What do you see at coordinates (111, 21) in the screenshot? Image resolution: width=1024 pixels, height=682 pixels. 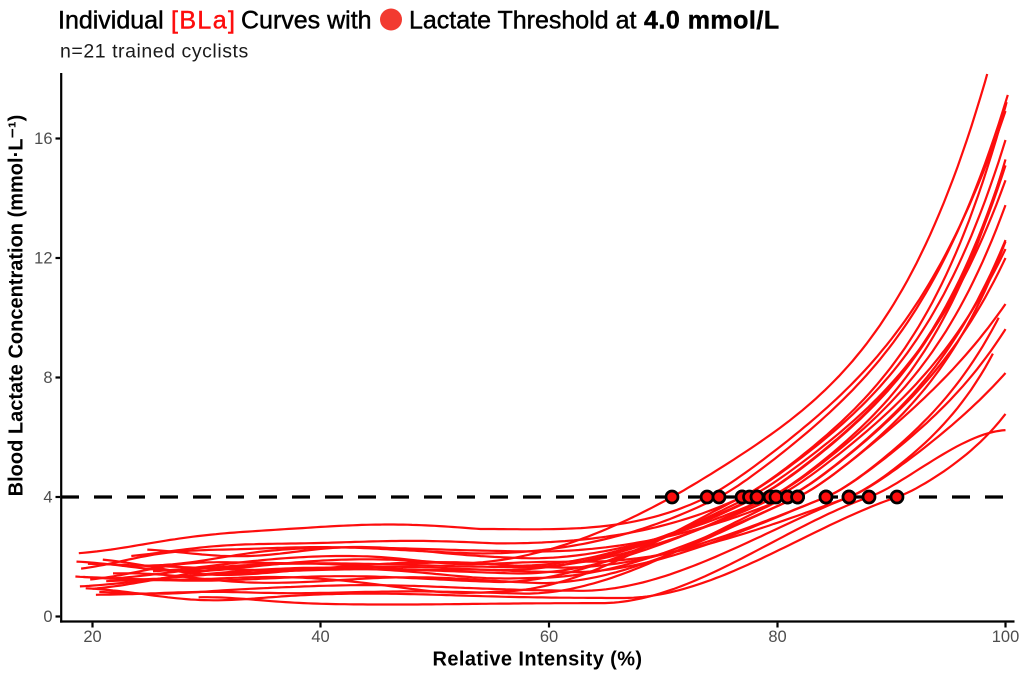 I see `svg-text: Individual` at bounding box center [111, 21].